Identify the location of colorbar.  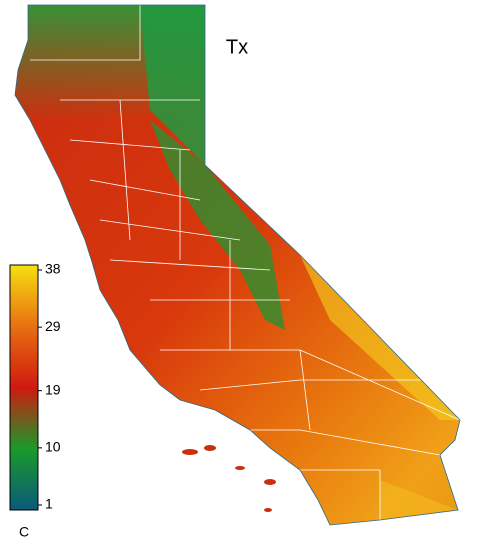
(24, 387).